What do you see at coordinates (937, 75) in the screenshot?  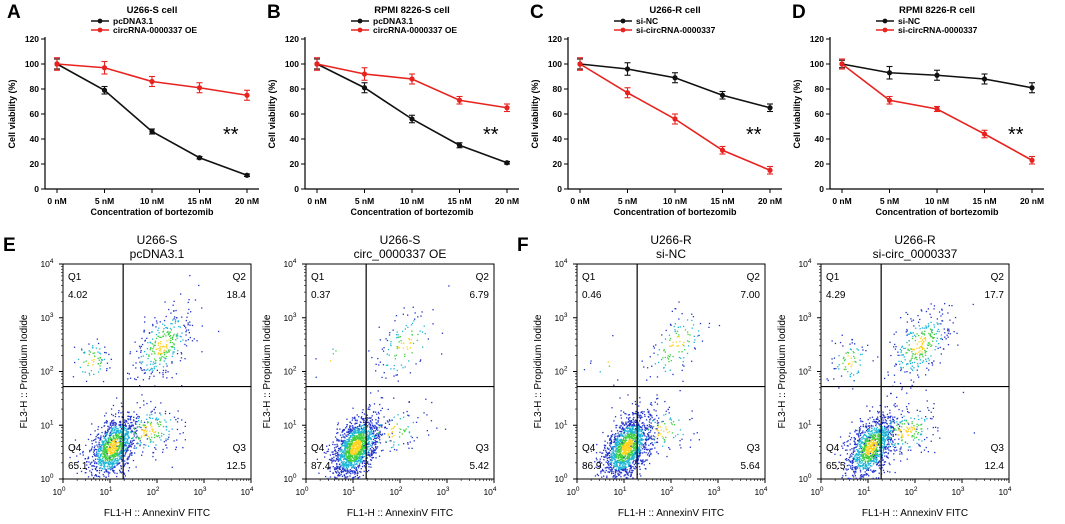 I see `data-point` at bounding box center [937, 75].